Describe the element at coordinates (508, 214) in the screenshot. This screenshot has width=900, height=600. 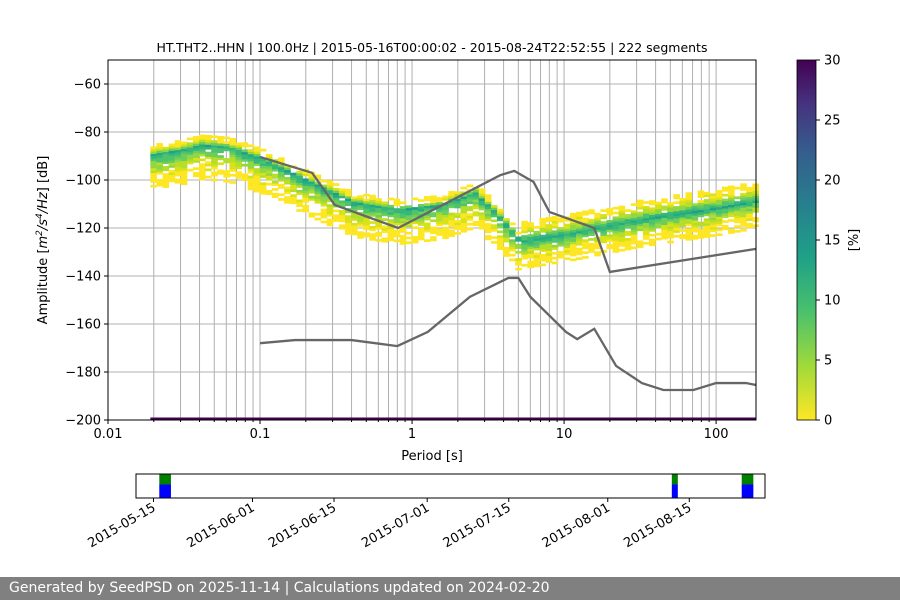
I see `high-noise-model-line` at that location.